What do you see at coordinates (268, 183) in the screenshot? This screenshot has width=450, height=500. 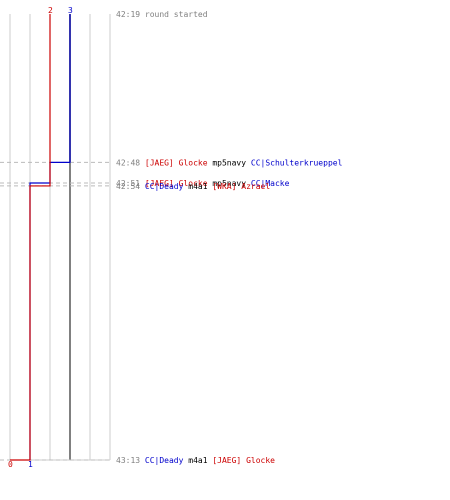 I see `player-name: CC|Macke` at bounding box center [268, 183].